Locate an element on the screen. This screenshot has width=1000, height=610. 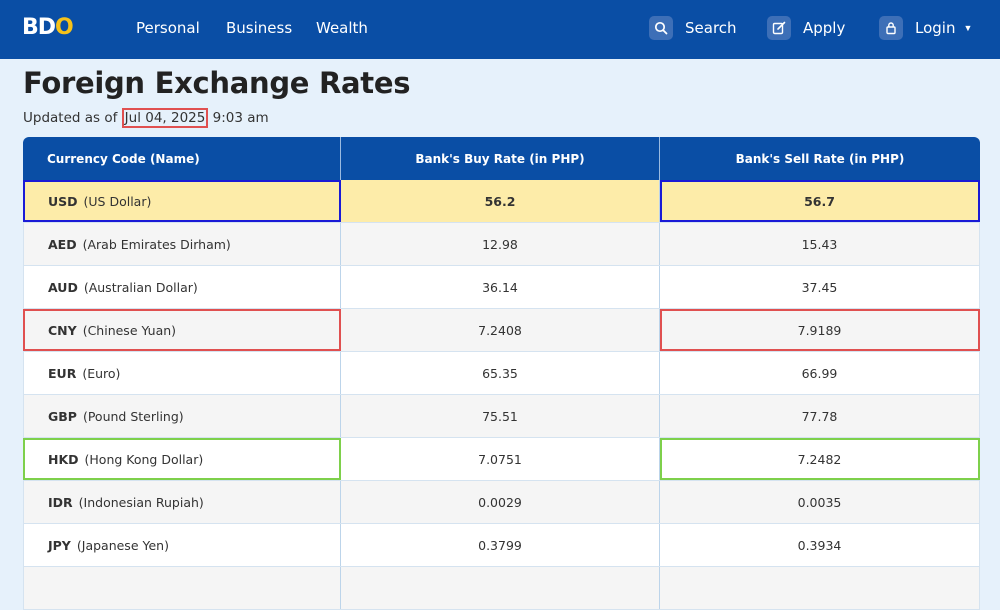
bdo-logo: BD O is located at coordinates (48, 27).